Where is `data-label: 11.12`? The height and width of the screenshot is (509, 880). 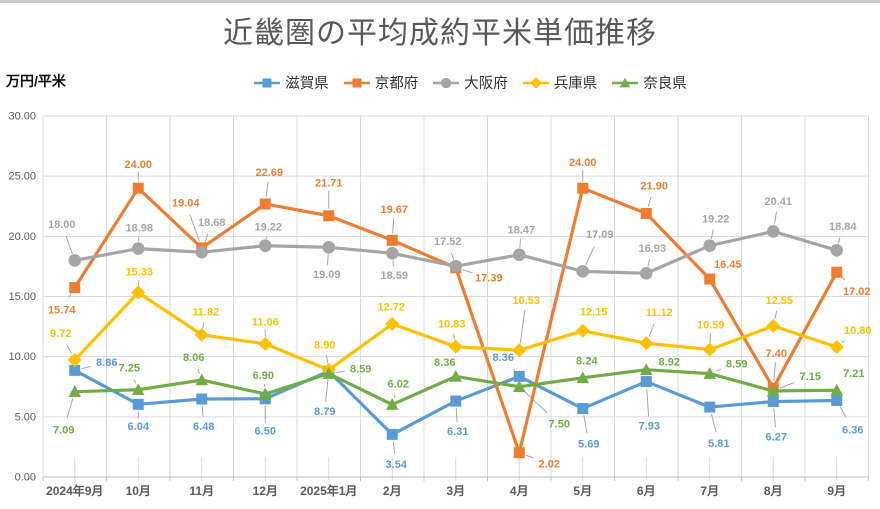
data-label: 11.12 is located at coordinates (659, 313).